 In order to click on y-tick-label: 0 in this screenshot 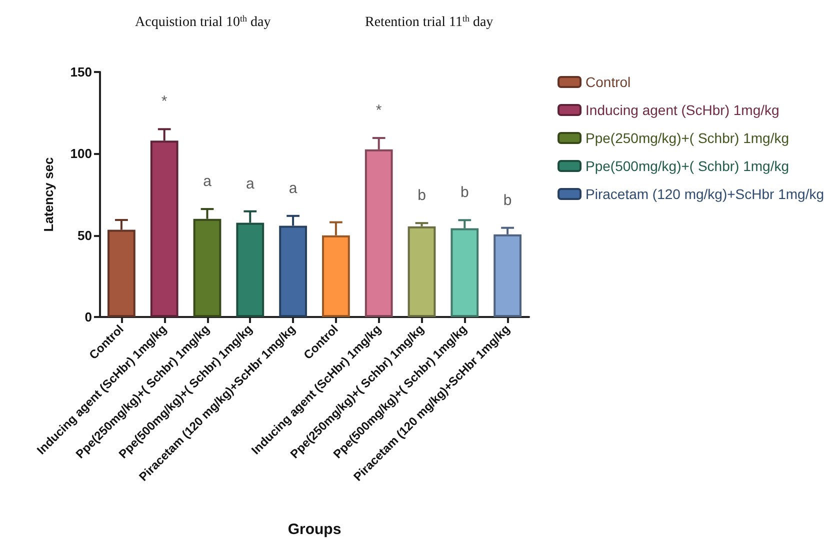, I will do `click(88, 317)`.